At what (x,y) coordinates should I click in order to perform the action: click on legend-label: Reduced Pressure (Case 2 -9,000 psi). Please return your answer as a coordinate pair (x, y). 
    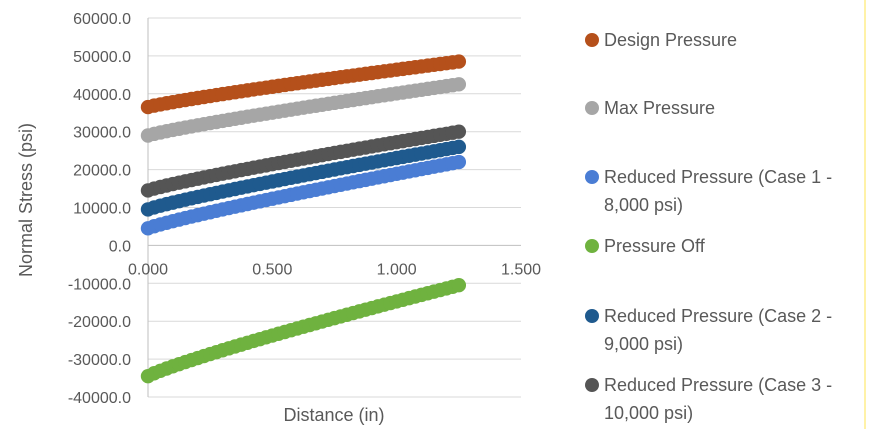
    Looking at the image, I should click on (718, 330).